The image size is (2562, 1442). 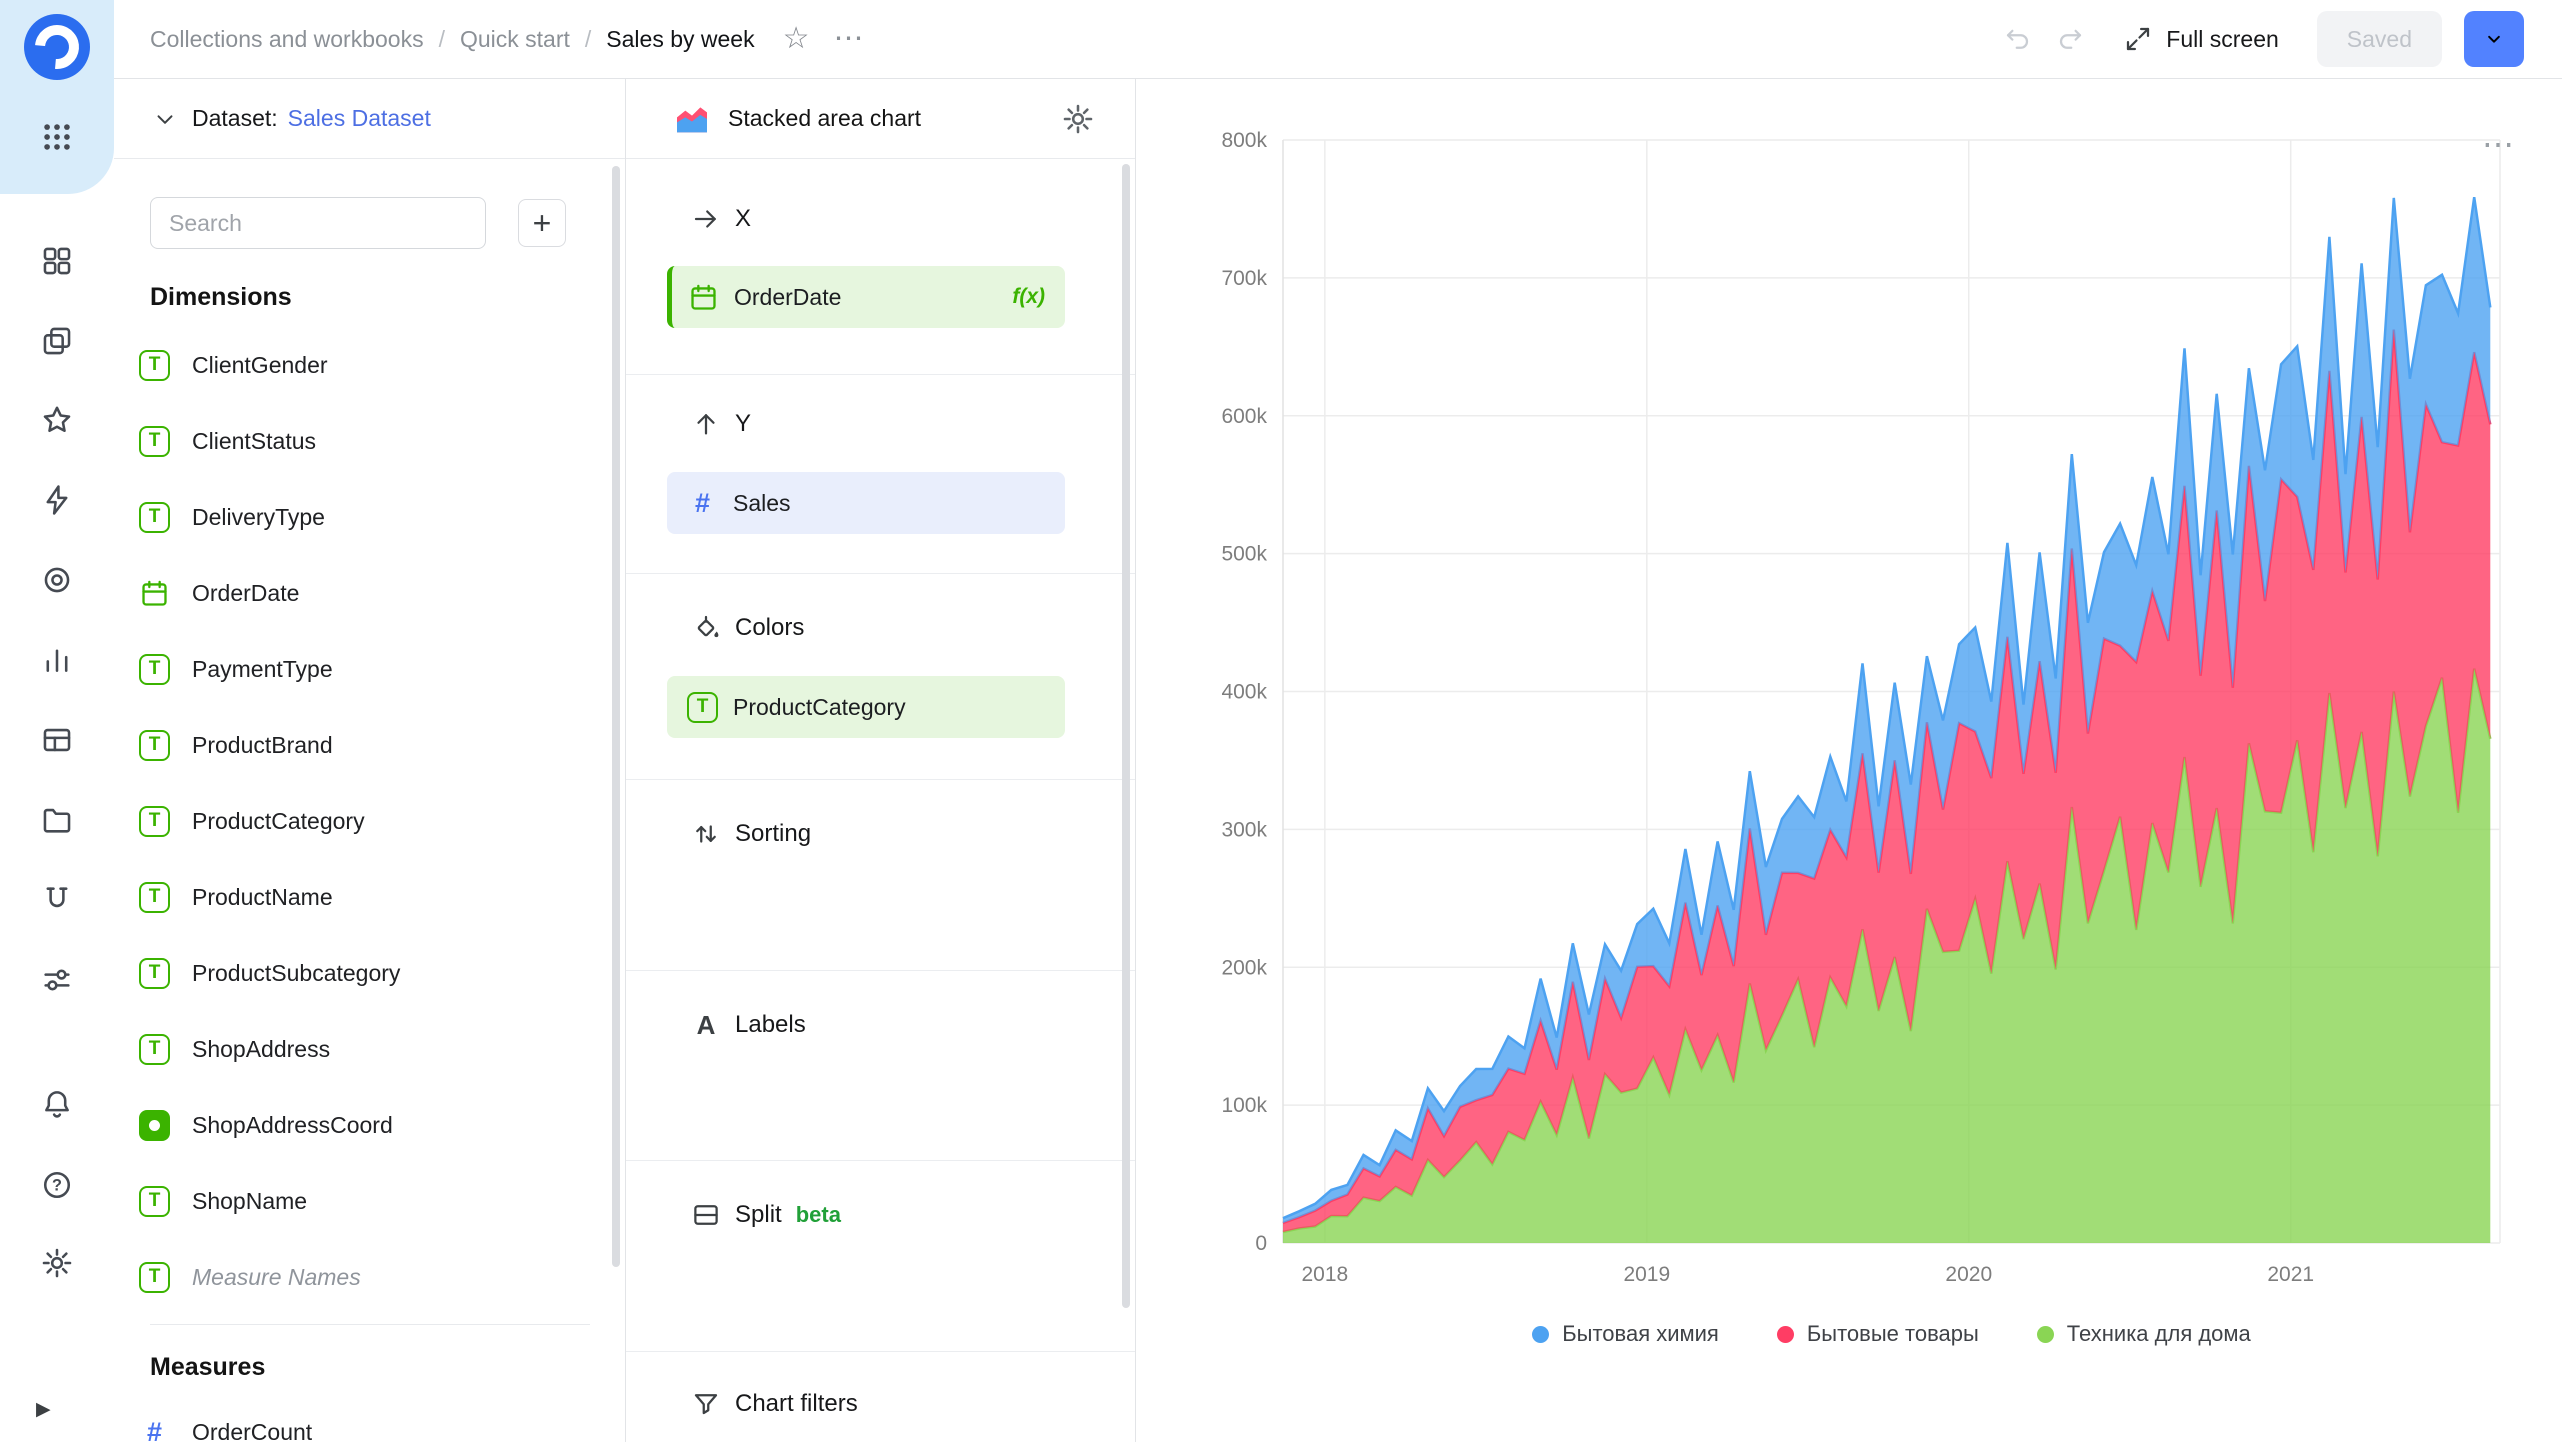 What do you see at coordinates (2138, 39) in the screenshot?
I see `fullscreen-expand-icon` at bounding box center [2138, 39].